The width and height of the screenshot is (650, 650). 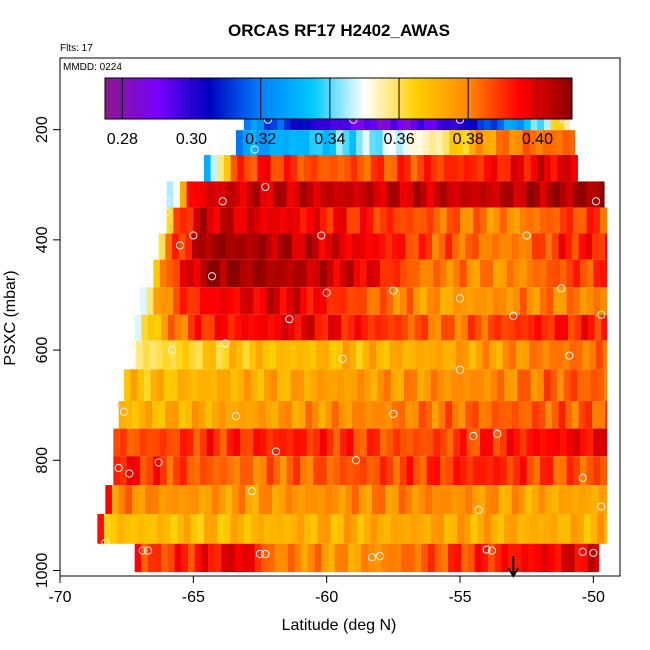 I want to click on y-tick-label: 800, so click(x=42, y=460).